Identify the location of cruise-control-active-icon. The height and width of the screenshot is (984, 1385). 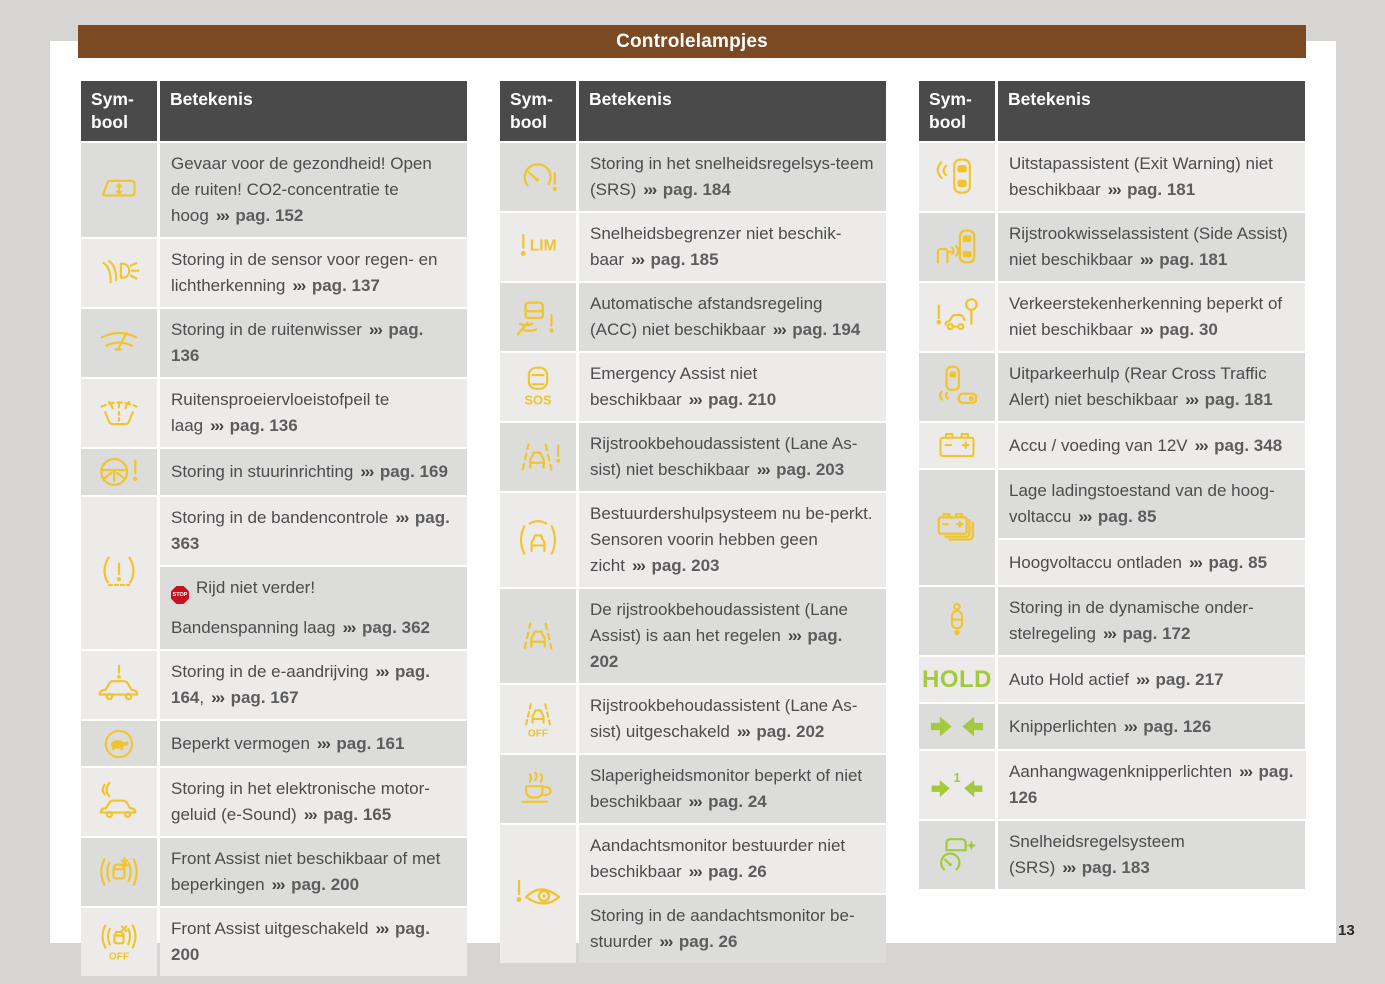
(957, 855).